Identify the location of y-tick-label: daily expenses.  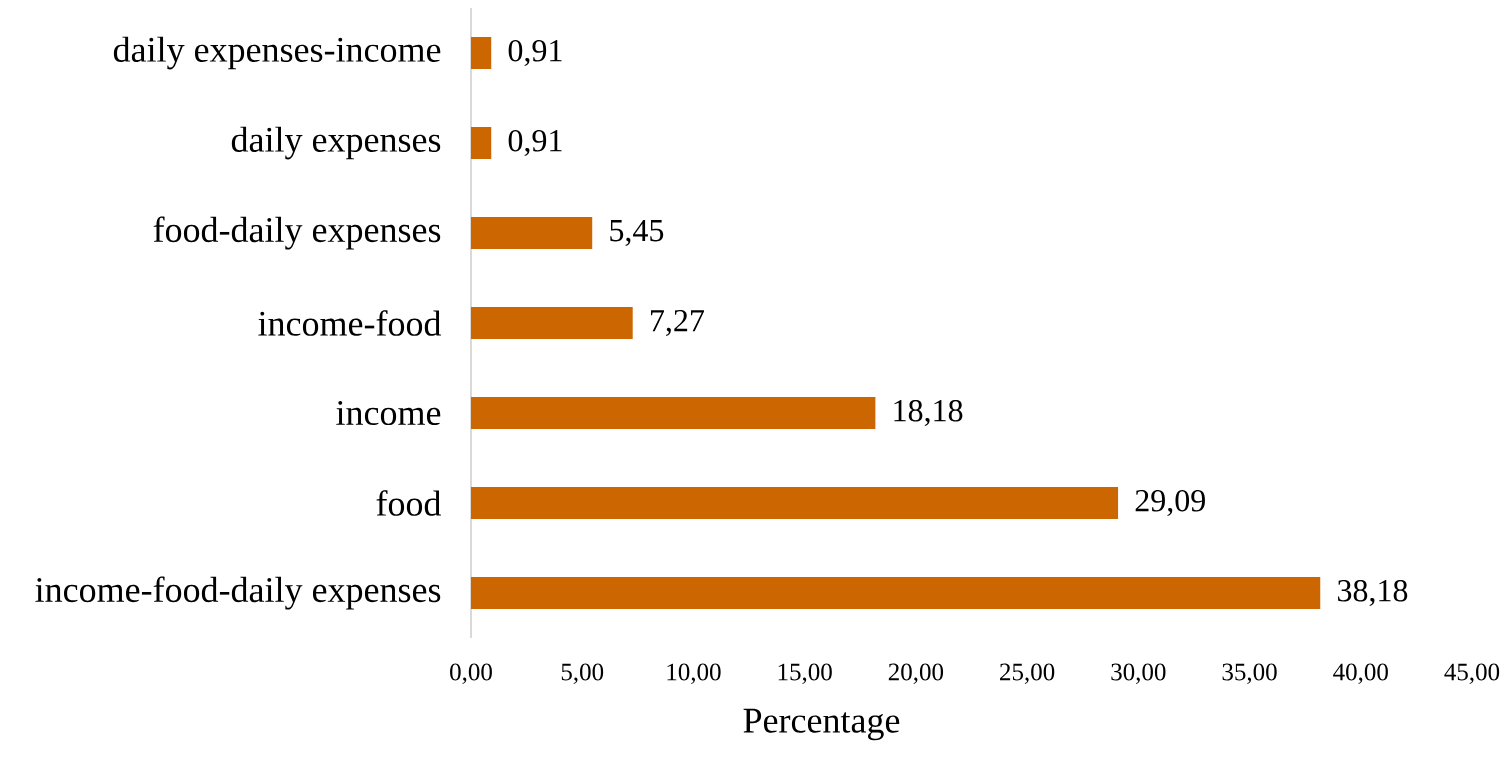
(336, 143).